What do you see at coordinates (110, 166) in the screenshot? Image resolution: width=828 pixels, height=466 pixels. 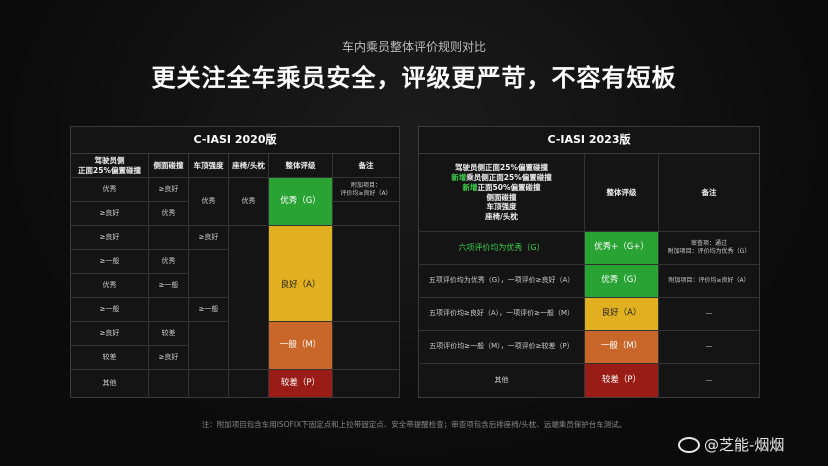 I see `col-header-driver-25: 驾驶员侧 正面25%偏置碰撞` at bounding box center [110, 166].